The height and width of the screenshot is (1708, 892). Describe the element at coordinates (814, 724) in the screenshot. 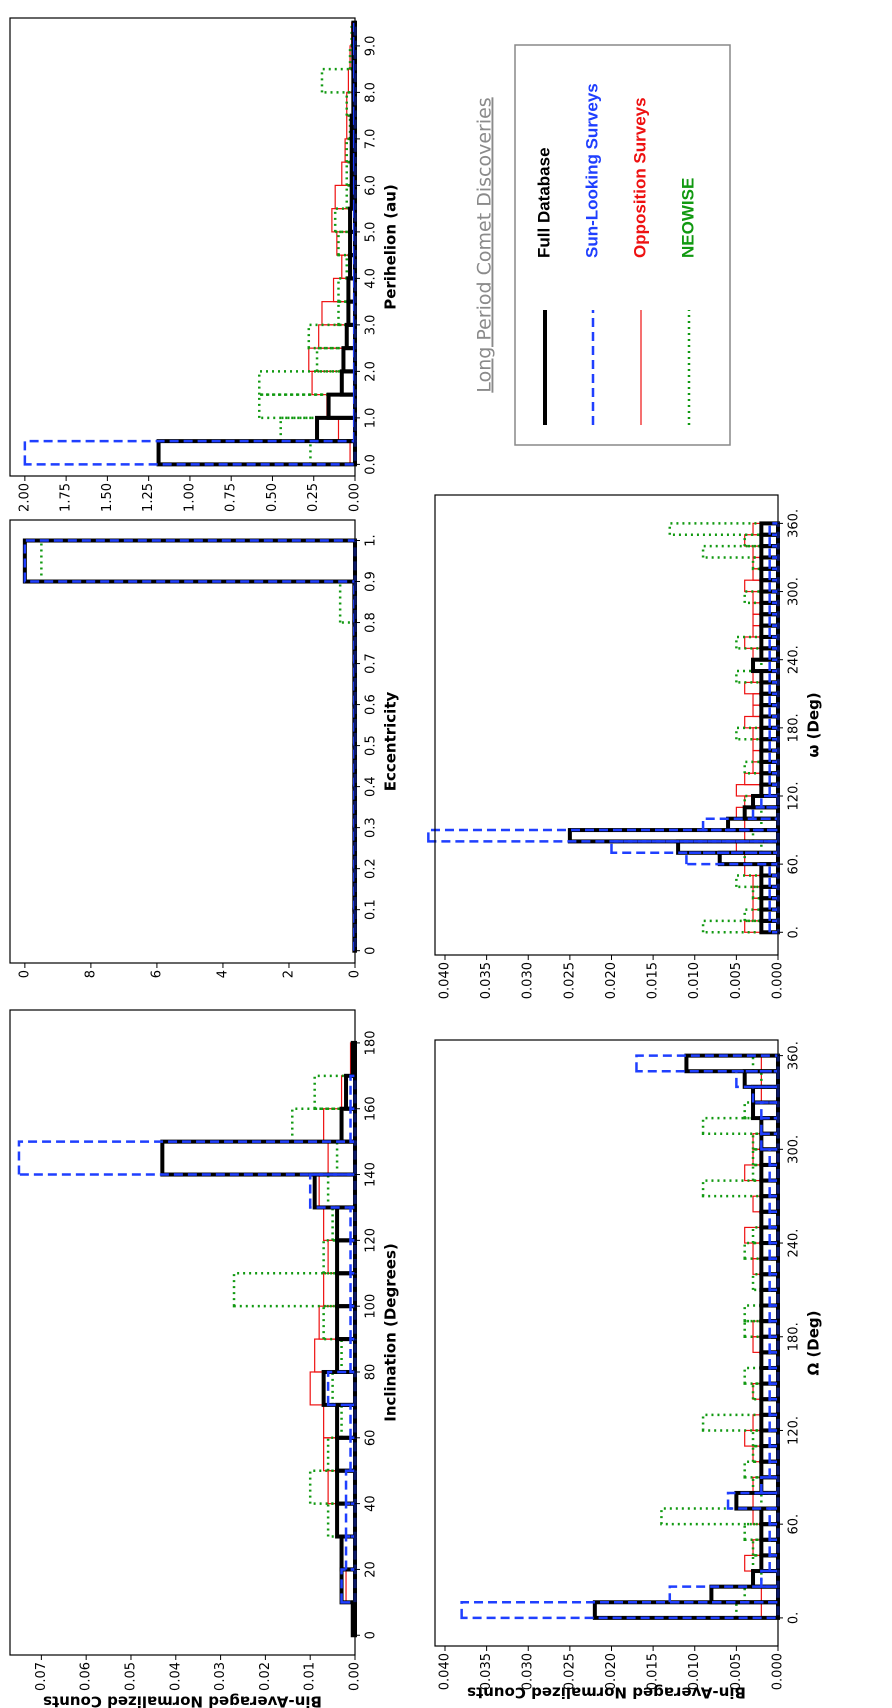

I see `x-axis-label: ω (Deg)` at that location.